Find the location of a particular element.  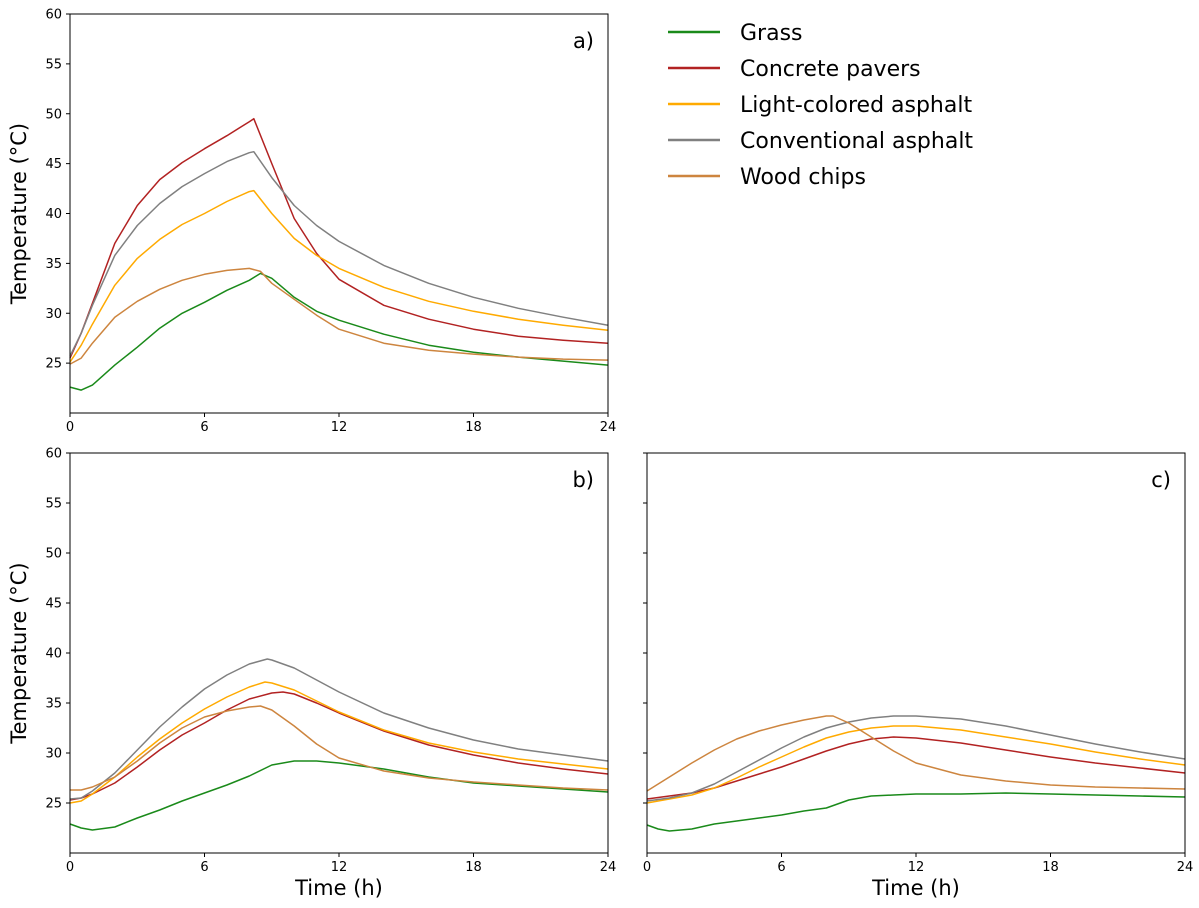

panel-a-line-conventional-asphalt is located at coordinates (339, 253).